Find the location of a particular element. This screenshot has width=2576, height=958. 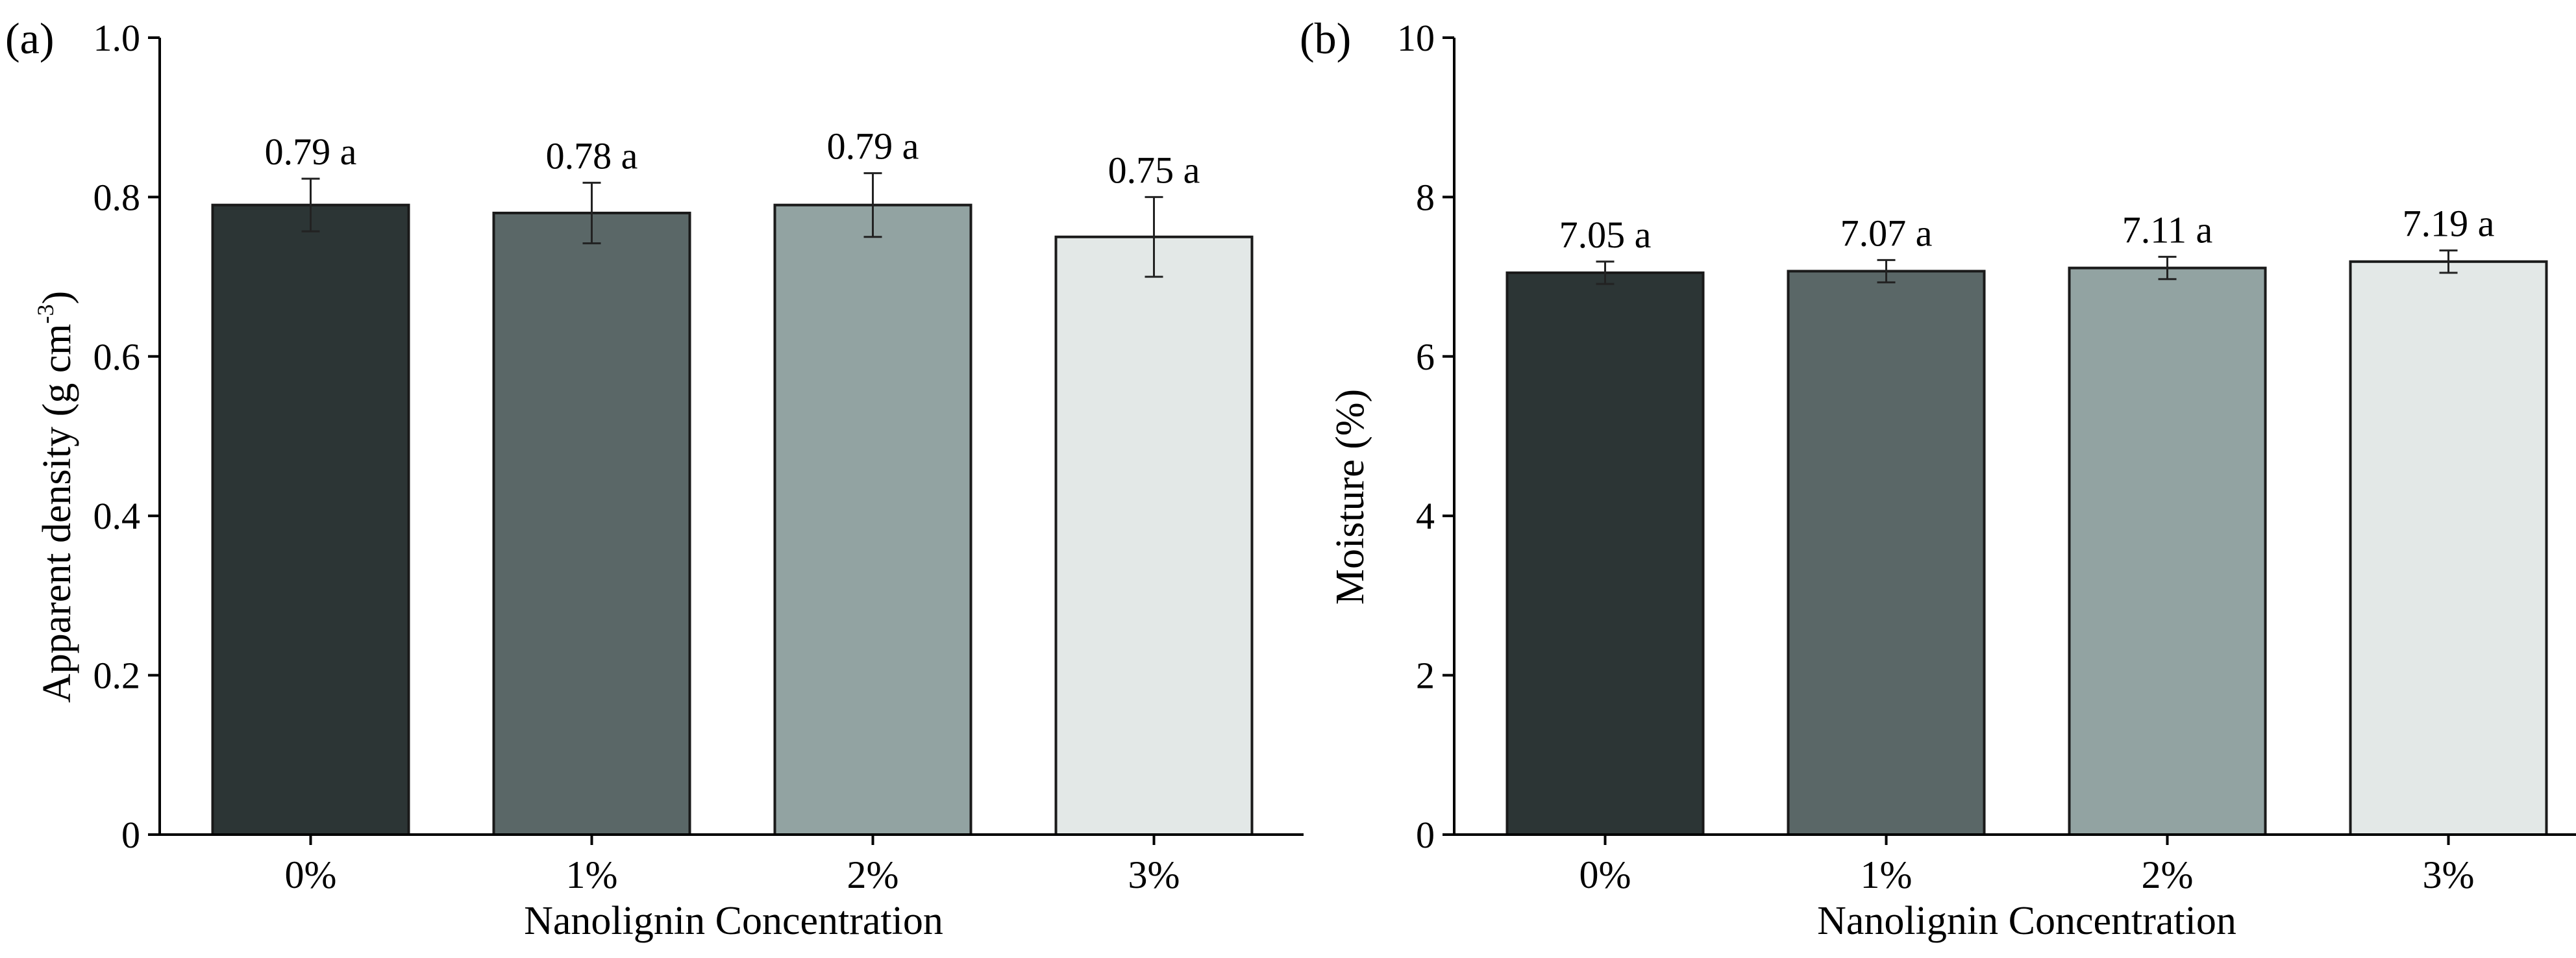

y-tick-label: 0.4 is located at coordinates (117, 516).